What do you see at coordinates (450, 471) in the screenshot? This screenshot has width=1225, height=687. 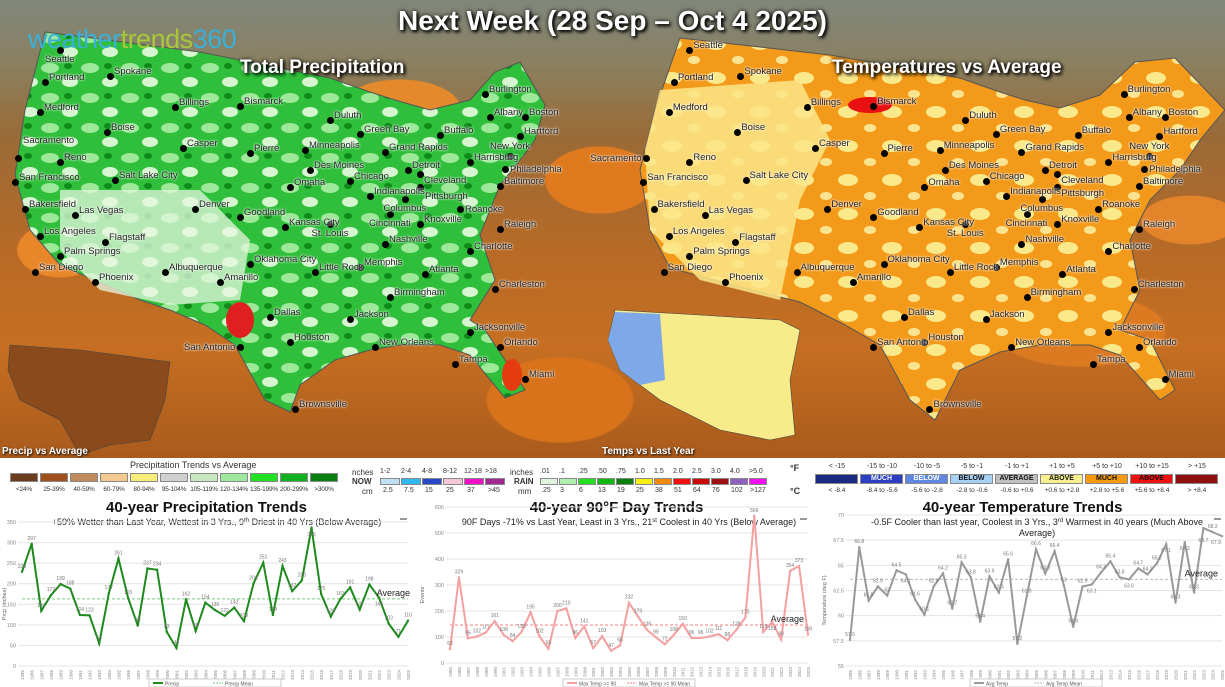 I see `snow-legend-inches: 8-12` at bounding box center [450, 471].